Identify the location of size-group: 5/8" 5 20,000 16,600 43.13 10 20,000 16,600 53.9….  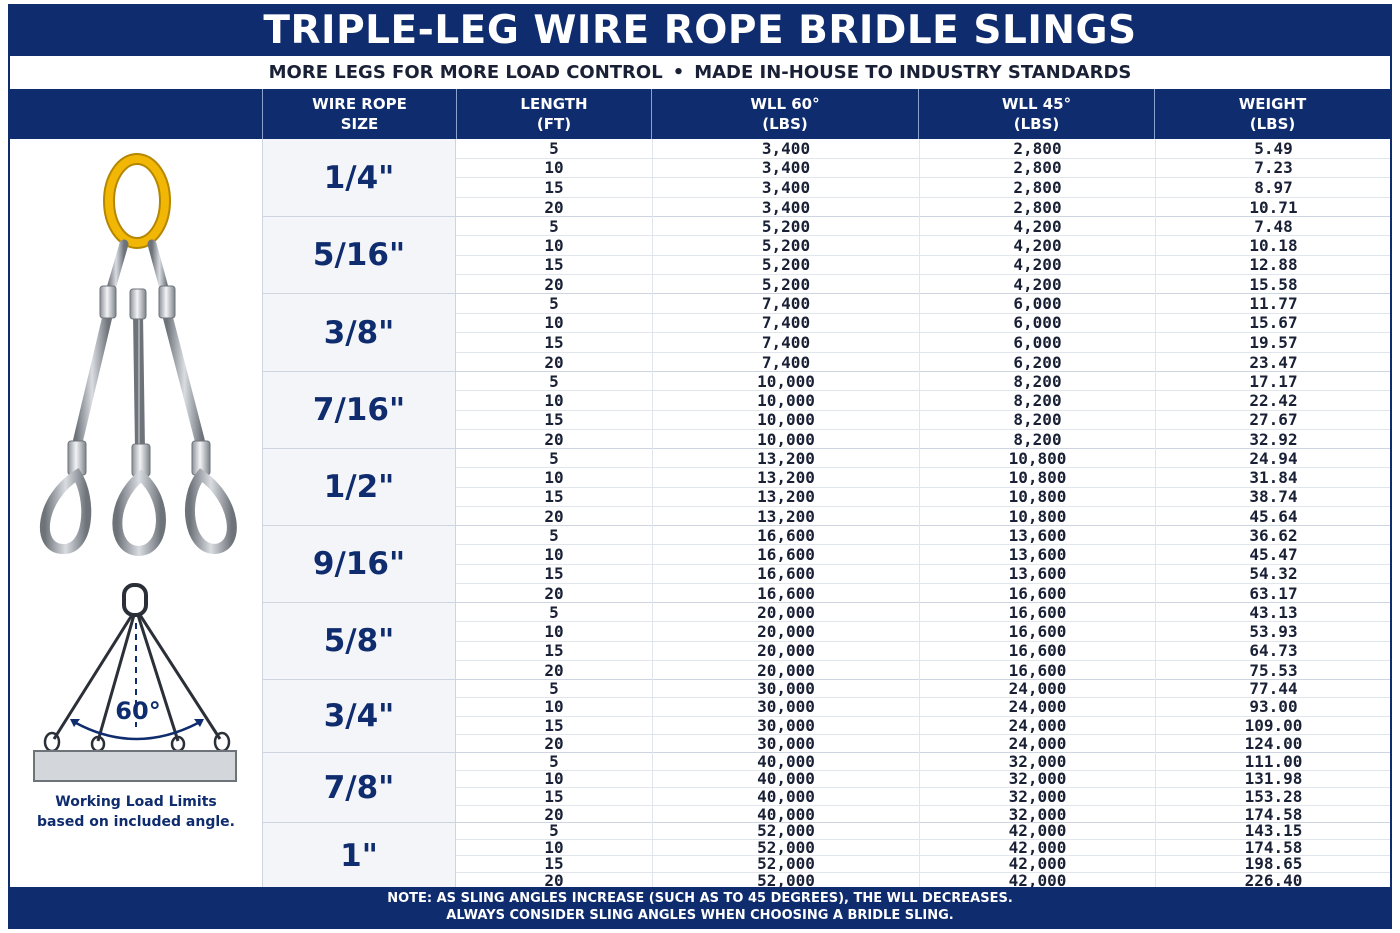
(826, 641).